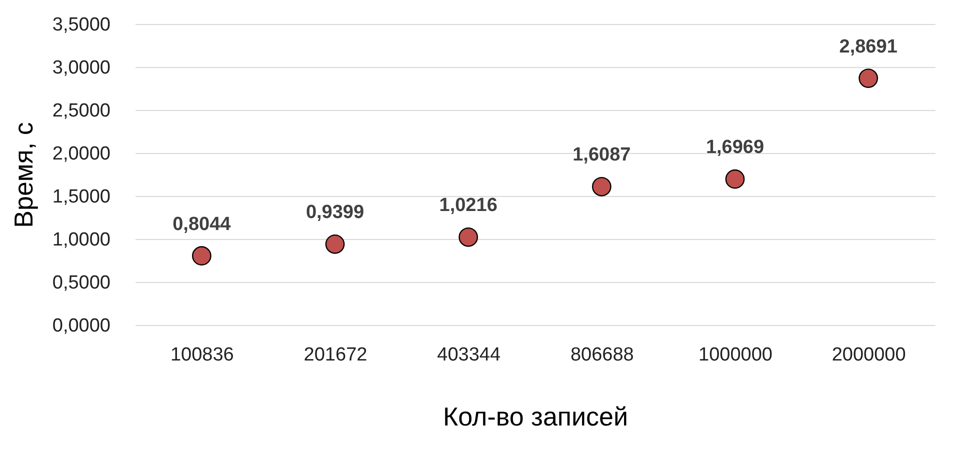 The width and height of the screenshot is (974, 451). Describe the element at coordinates (868, 47) in the screenshot. I see `text: 2,8691` at that location.